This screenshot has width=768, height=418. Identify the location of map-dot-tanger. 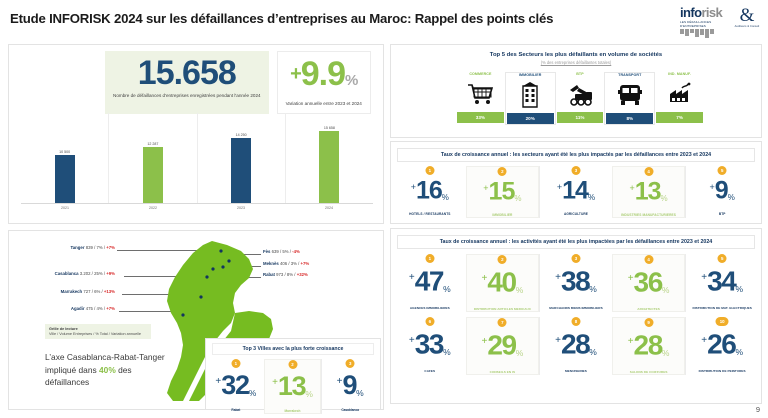
(221, 251).